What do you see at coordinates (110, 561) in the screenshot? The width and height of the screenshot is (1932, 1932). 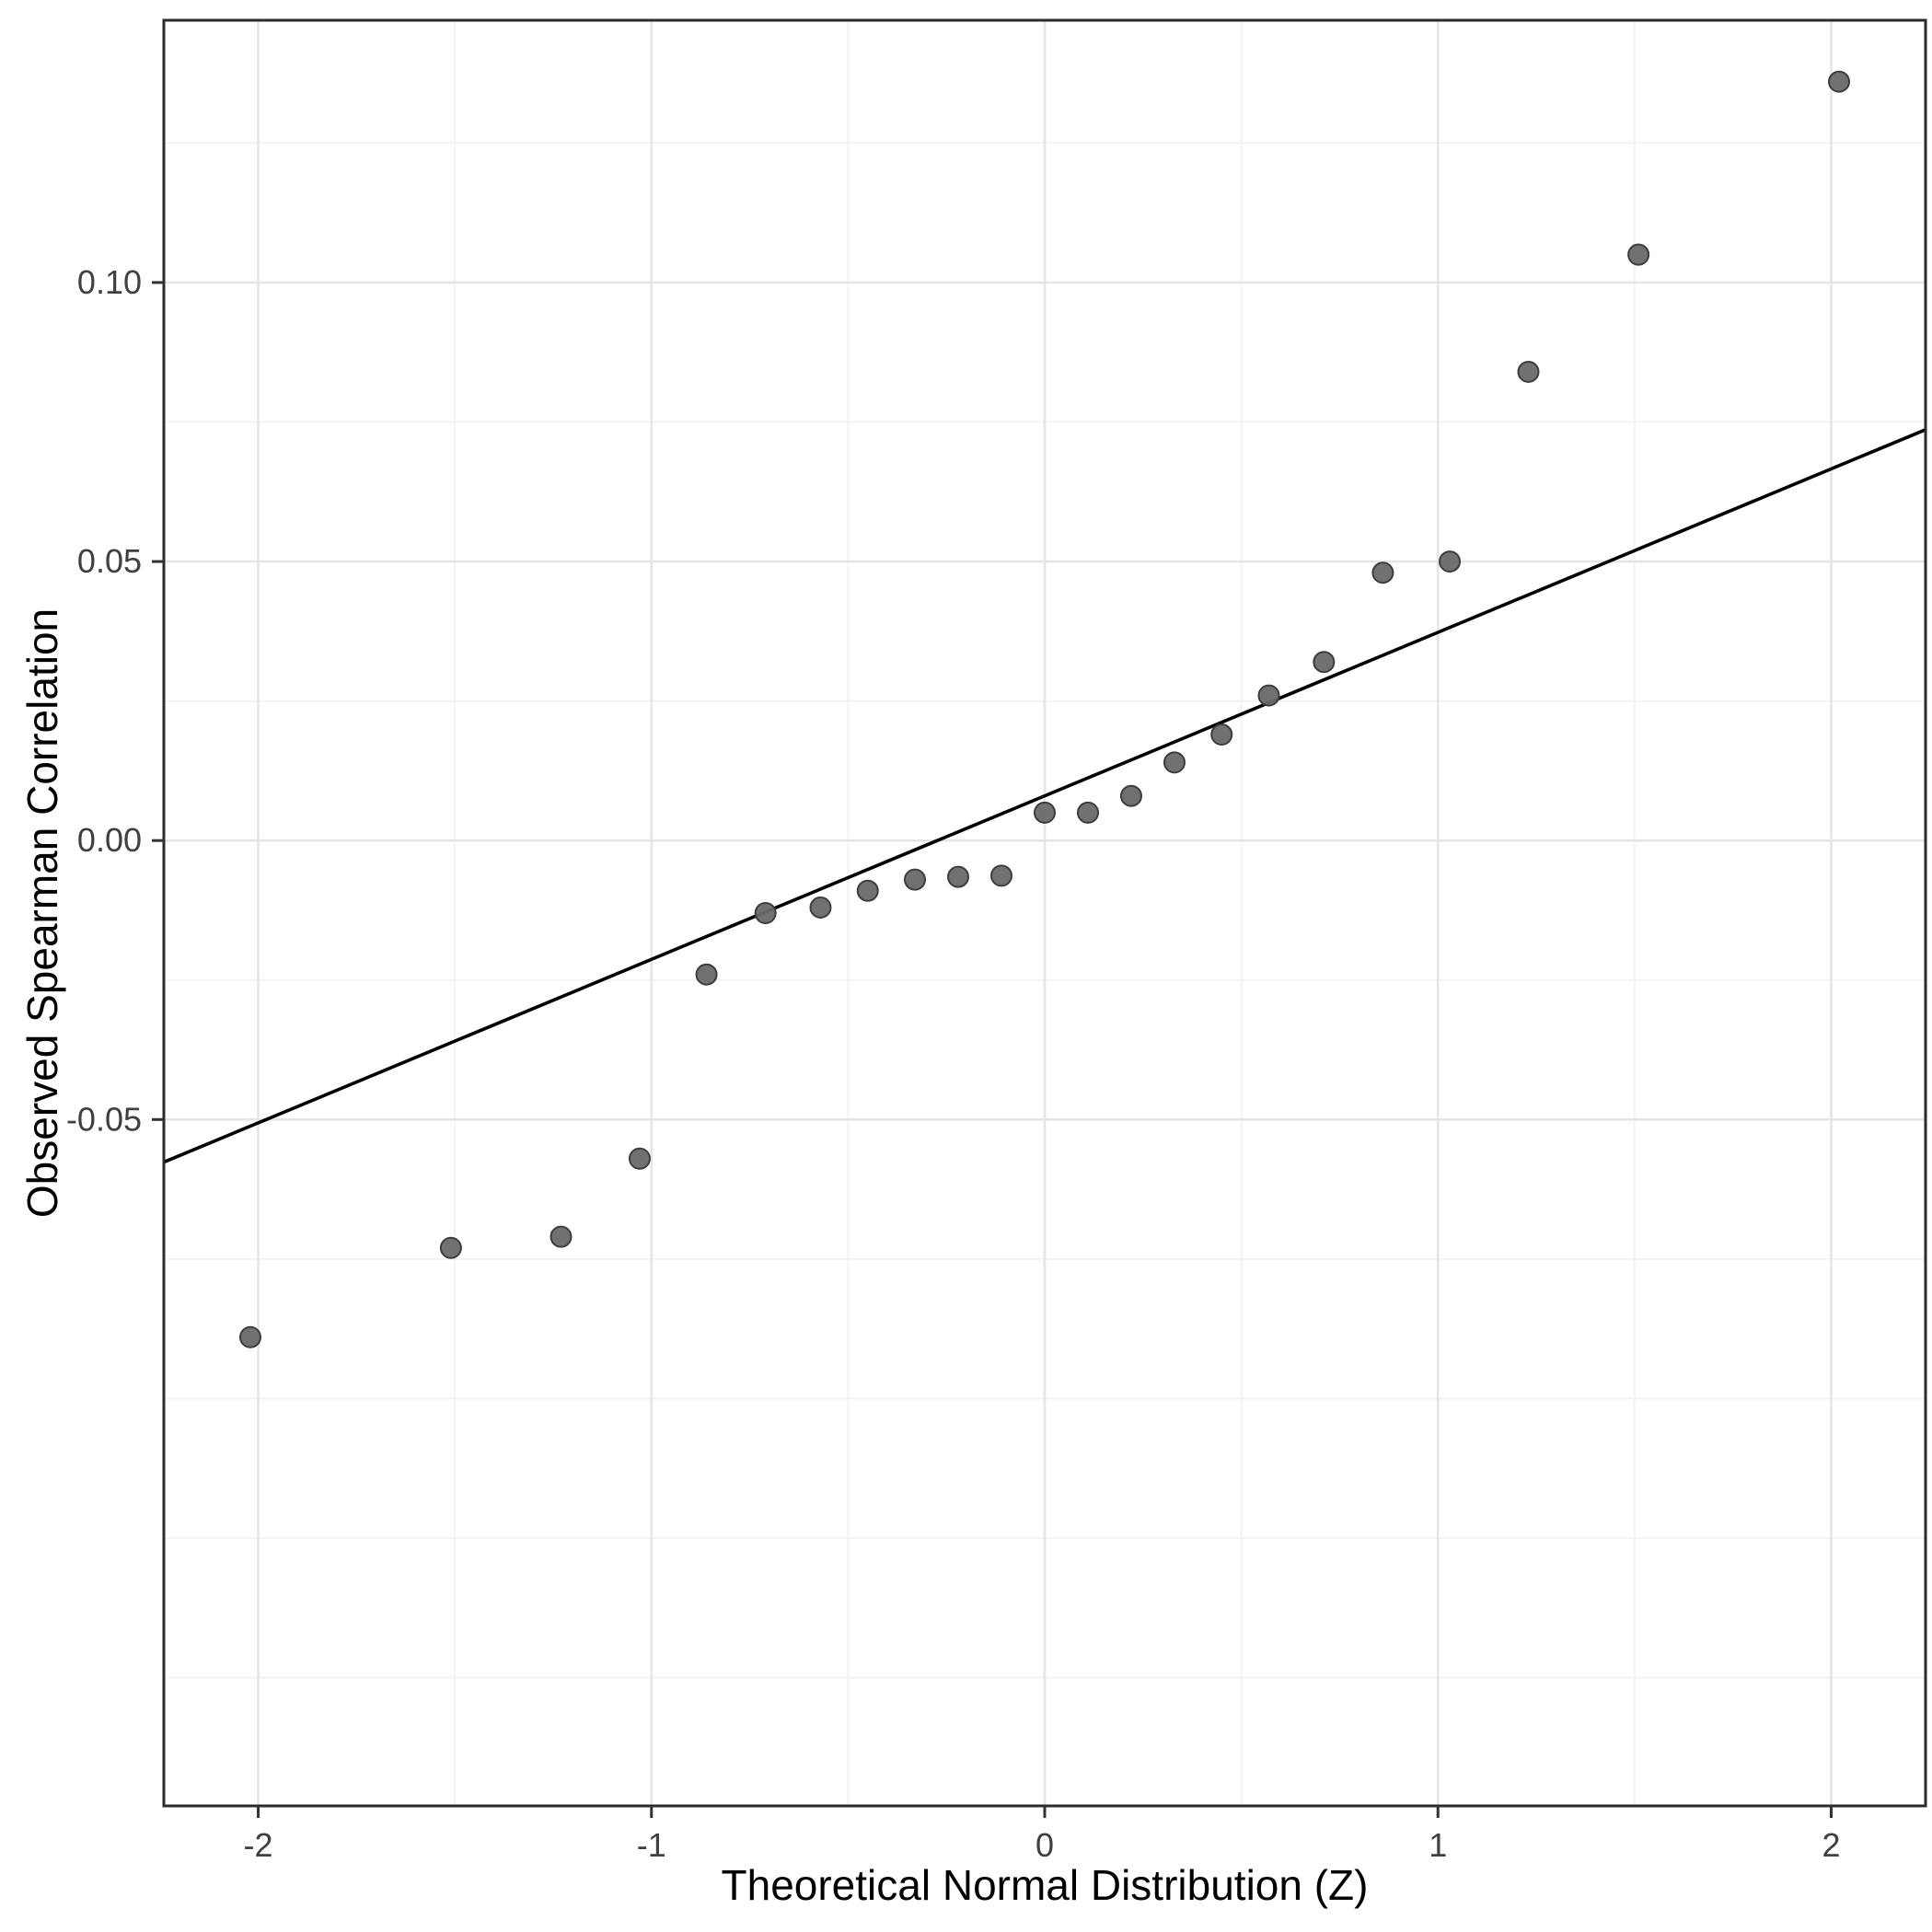 I see `y-axis-tick-label: 0.05` at bounding box center [110, 561].